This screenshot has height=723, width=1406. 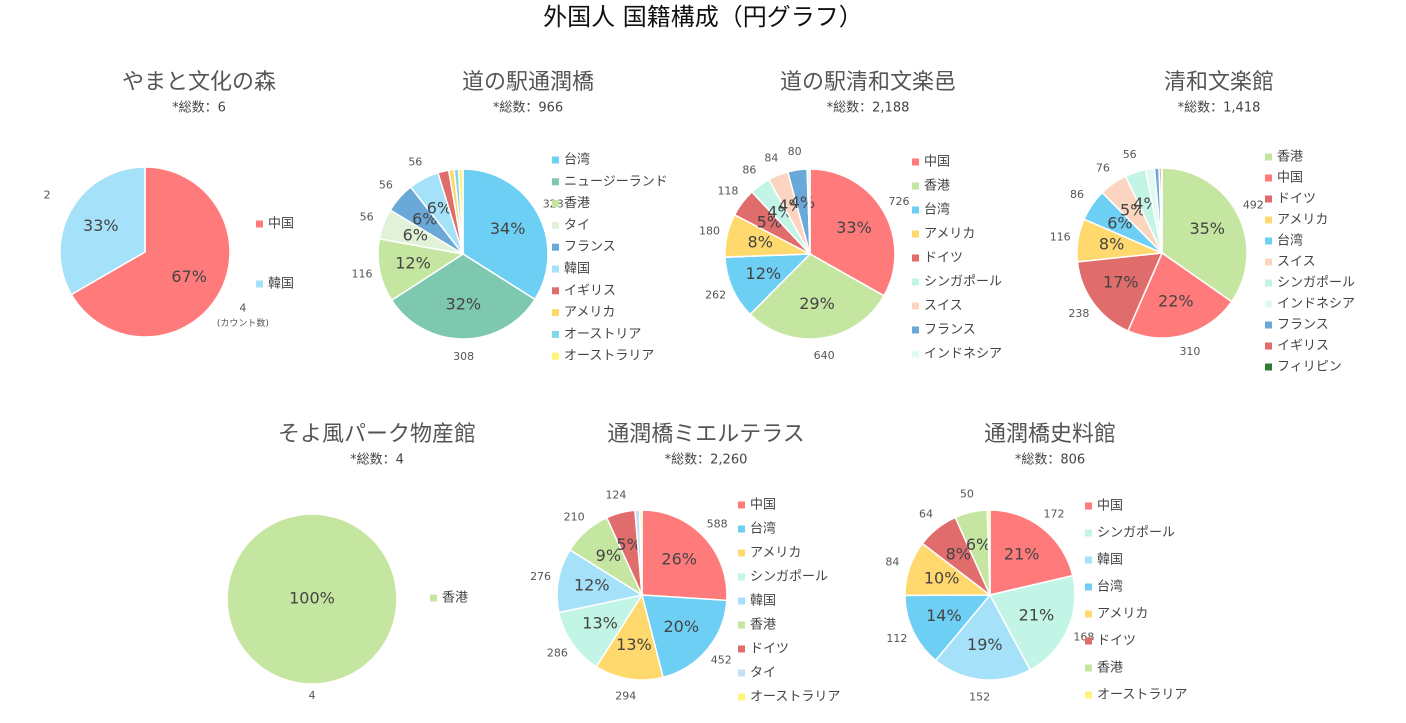 I want to click on percent-label: 6%, so click(x=439, y=207).